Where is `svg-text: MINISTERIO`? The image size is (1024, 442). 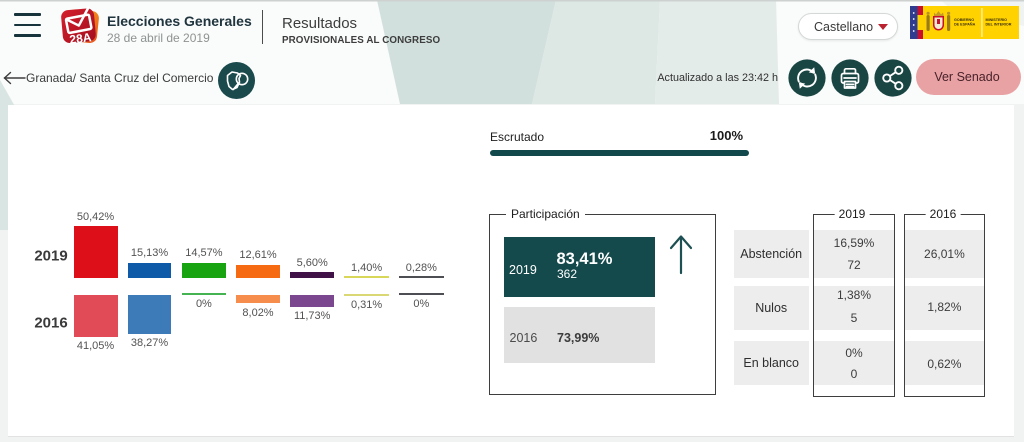 svg-text: MINISTERIO is located at coordinates (997, 20).